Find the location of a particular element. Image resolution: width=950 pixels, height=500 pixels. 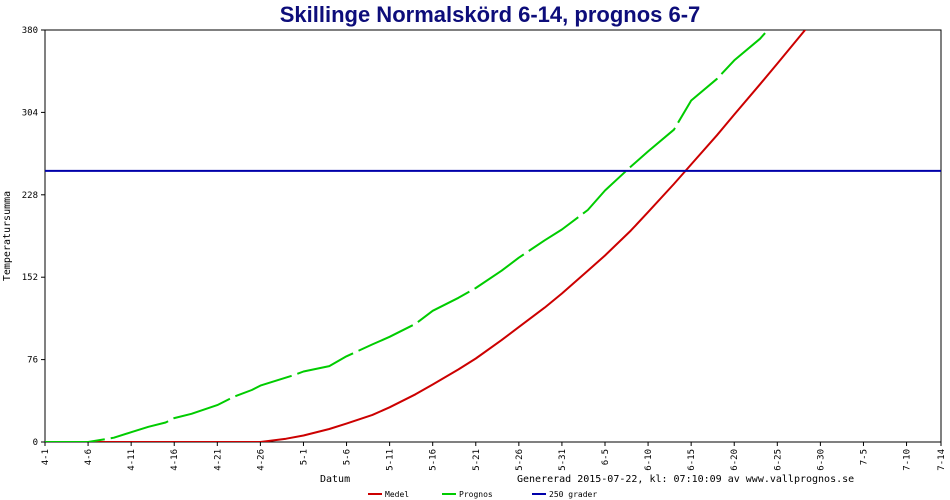

x-tick-label: 4-16 is located at coordinates (175, 460).